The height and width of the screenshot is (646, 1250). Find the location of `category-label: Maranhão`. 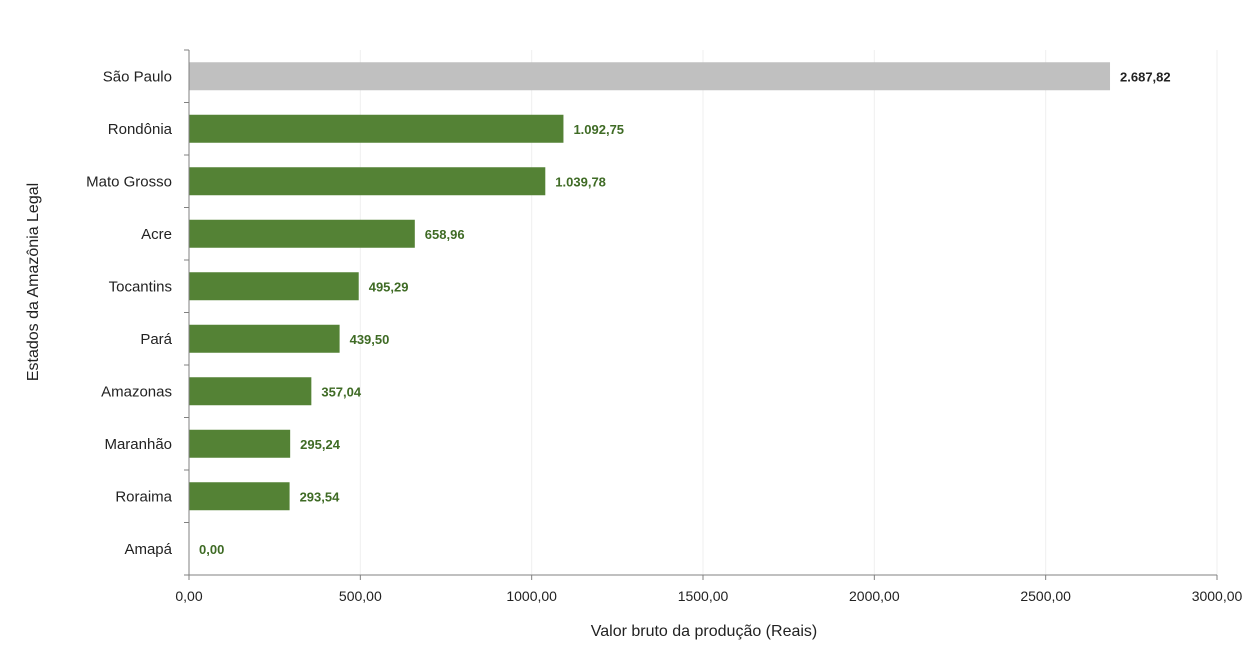

category-label: Maranhão is located at coordinates (138, 444).